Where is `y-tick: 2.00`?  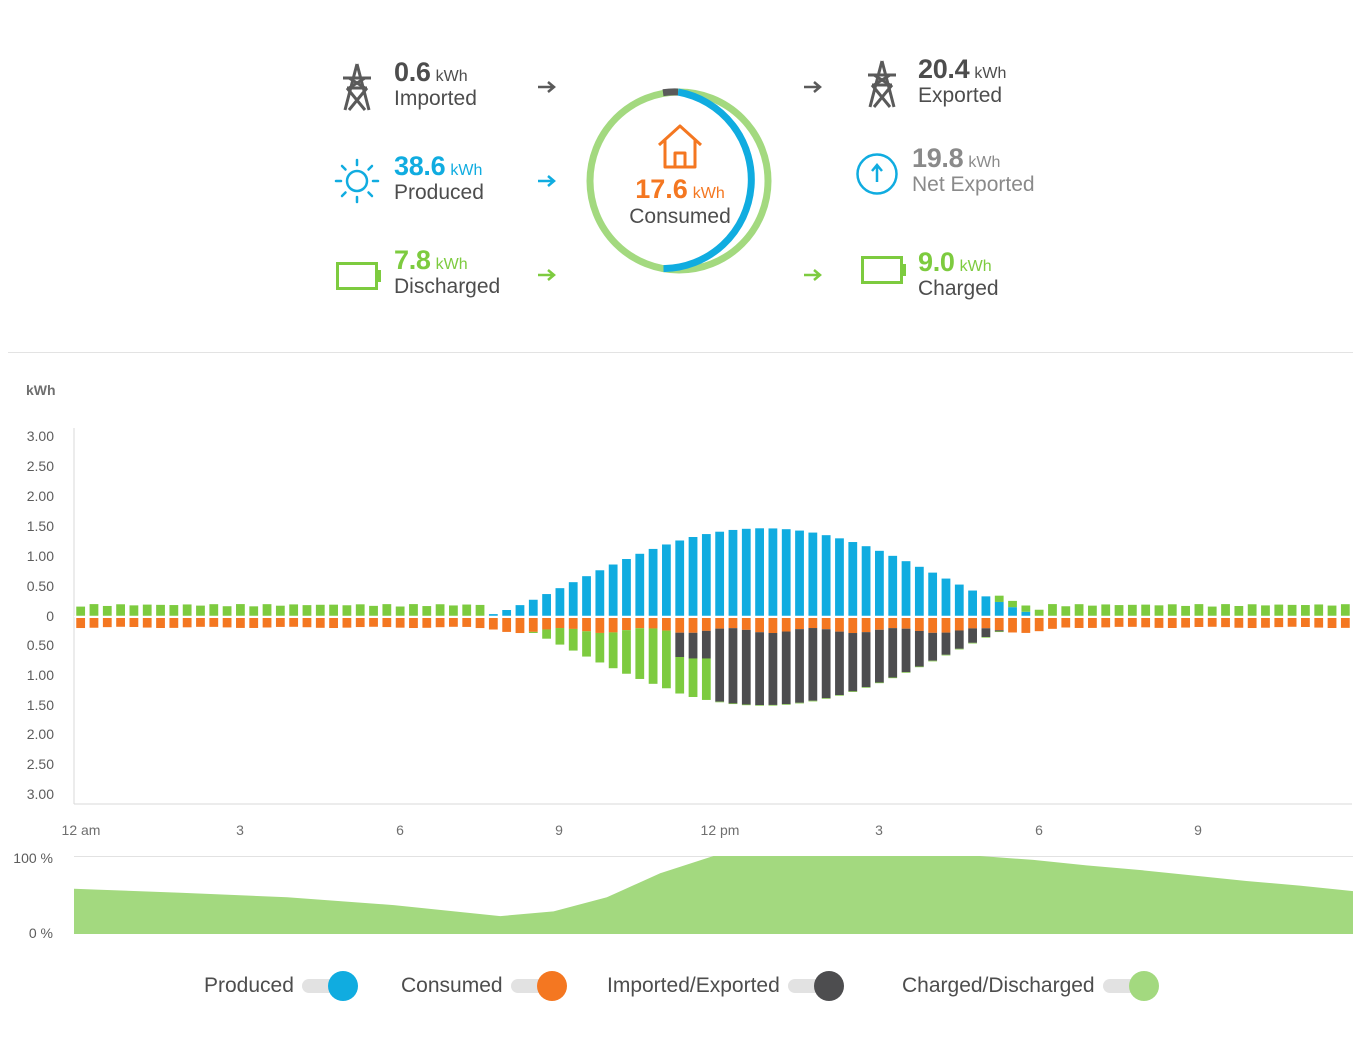 y-tick: 2.00 is located at coordinates (40, 496).